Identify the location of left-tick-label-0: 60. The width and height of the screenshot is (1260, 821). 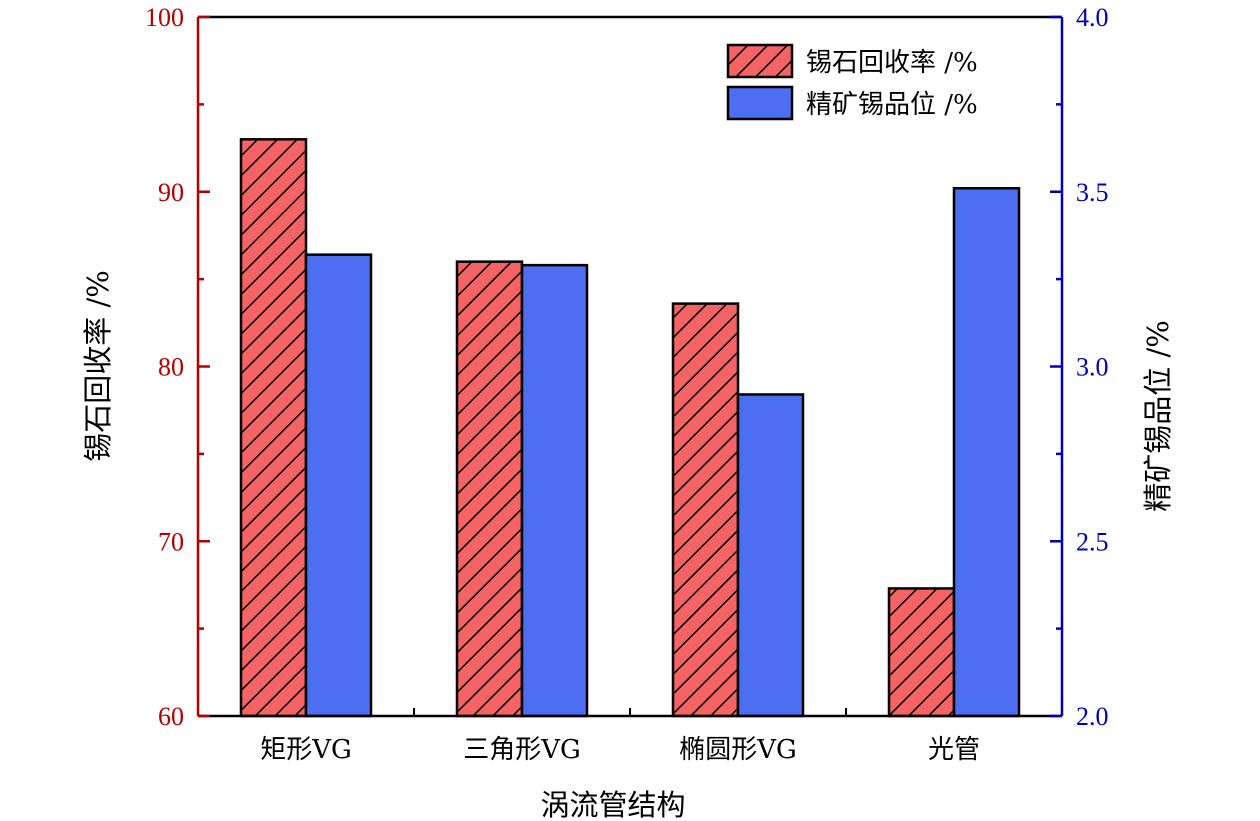
(171, 716).